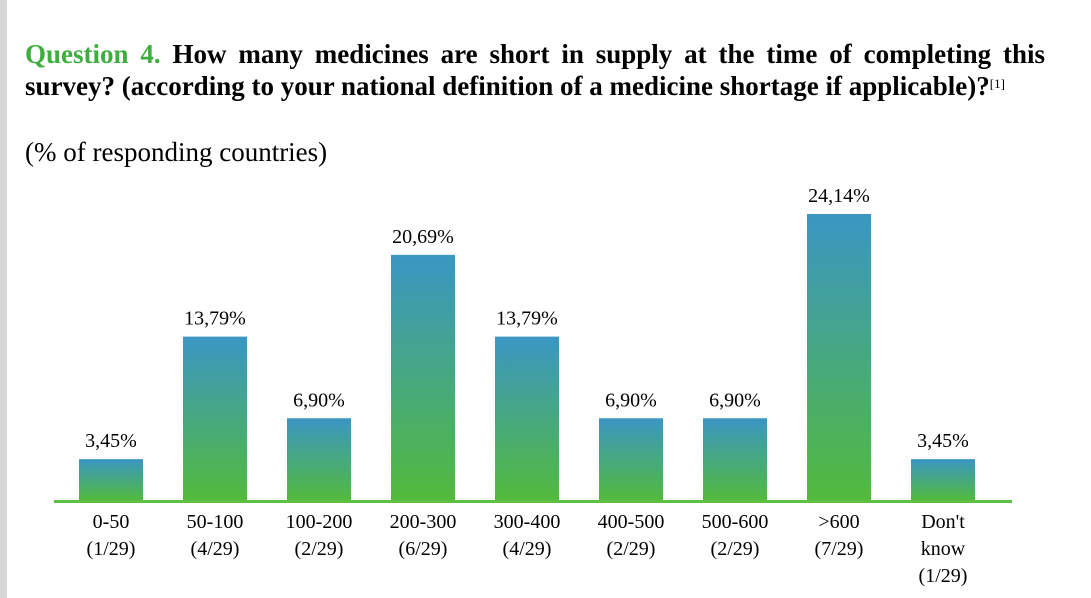 Image resolution: width=1091 pixels, height=598 pixels. Describe the element at coordinates (215, 535) in the screenshot. I see `category-label-1: 50-100 (4/29)` at that location.